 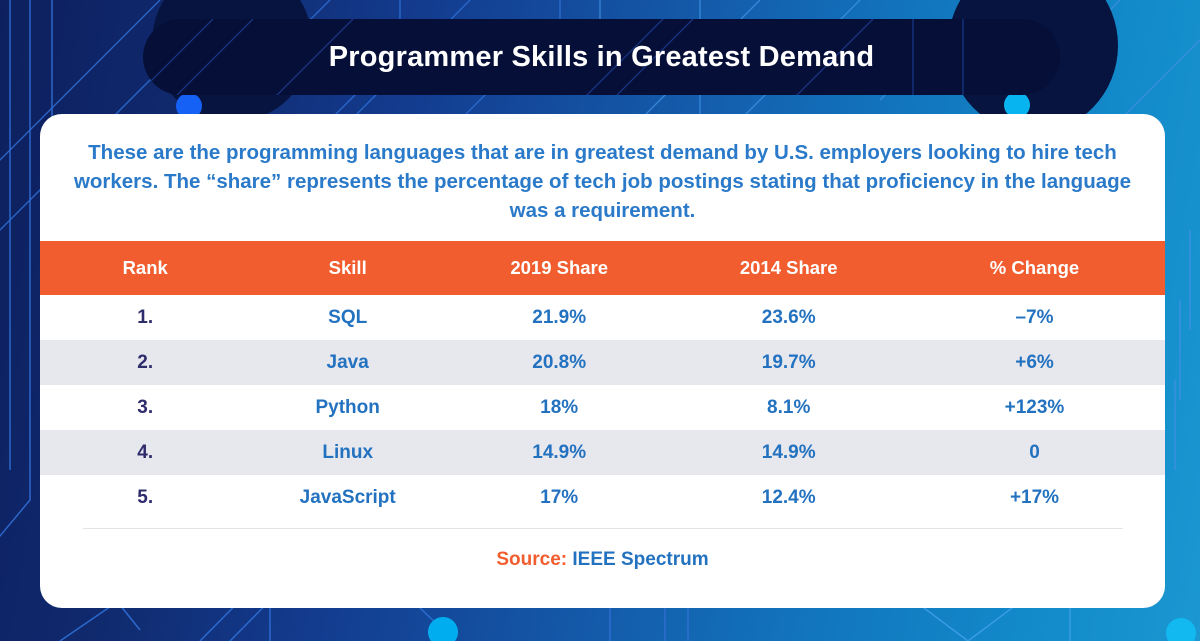 I want to click on table-row: 4. Linux 14.9% 14.9% 0, so click(x=602, y=453).